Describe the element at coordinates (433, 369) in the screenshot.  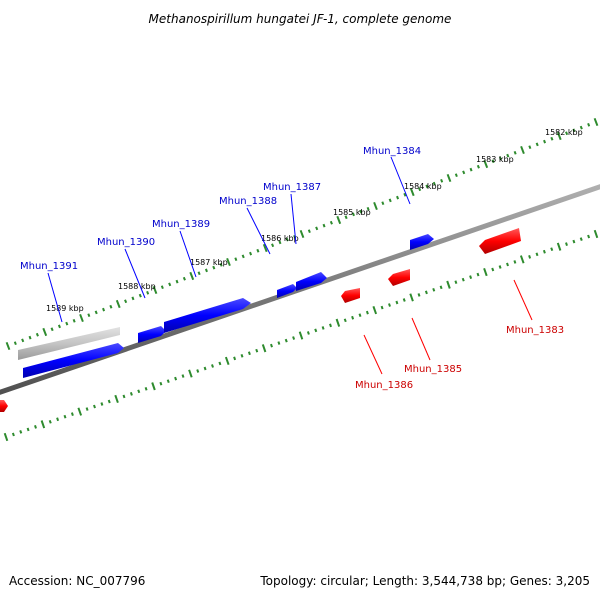
I see `gene-label-mhun-1385: Mhun_1385` at that location.